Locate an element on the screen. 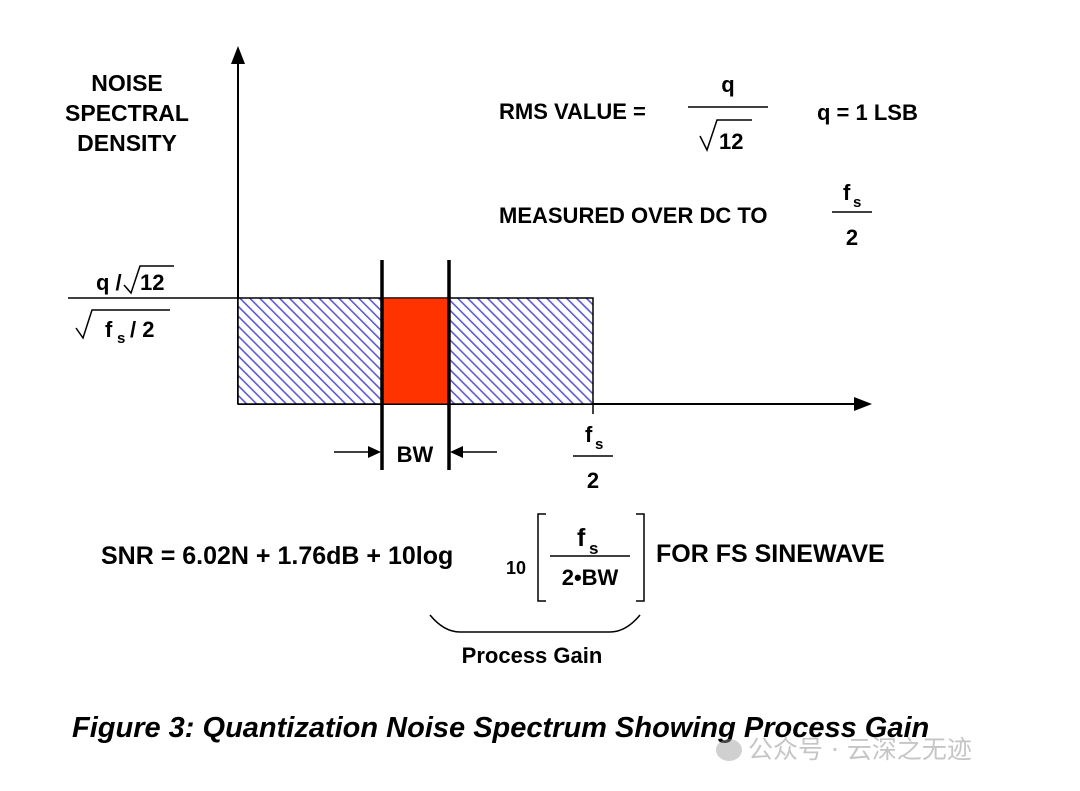 This screenshot has width=1080, height=791. x-end-denominator: 2 is located at coordinates (593, 480).